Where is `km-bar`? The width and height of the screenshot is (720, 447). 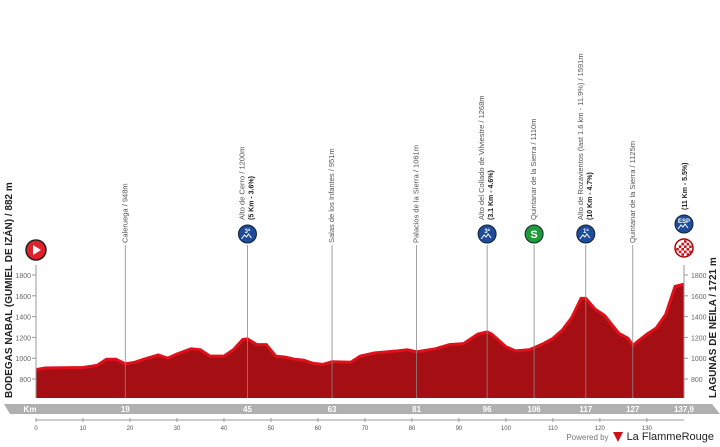
km-bar is located at coordinates (362, 409).